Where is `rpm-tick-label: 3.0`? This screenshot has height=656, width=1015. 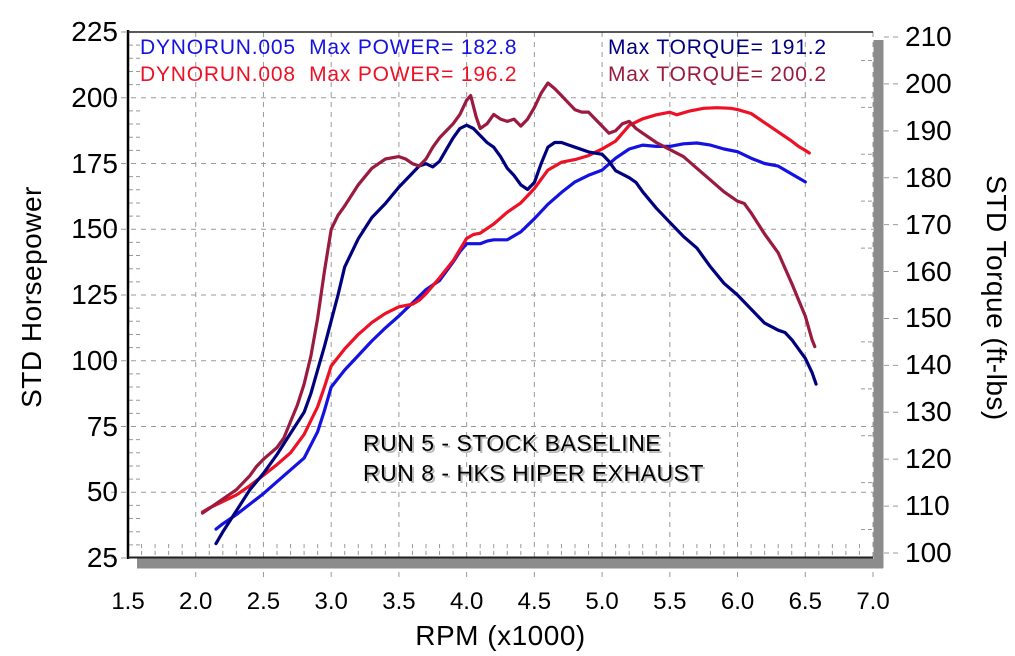 rpm-tick-label: 3.0 is located at coordinates (331, 601).